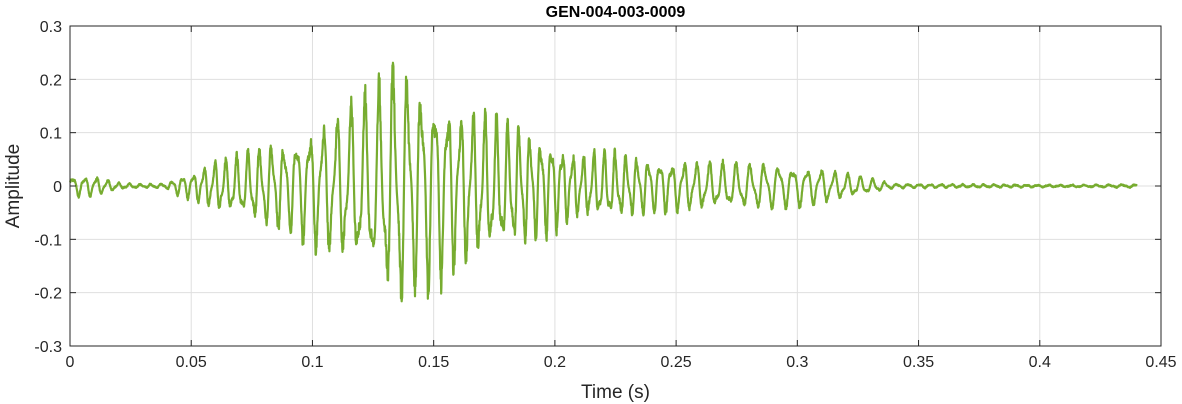 Image resolution: width=1182 pixels, height=404 pixels. Describe the element at coordinates (433, 362) in the screenshot. I see `x-tick-label: 0.15` at that location.